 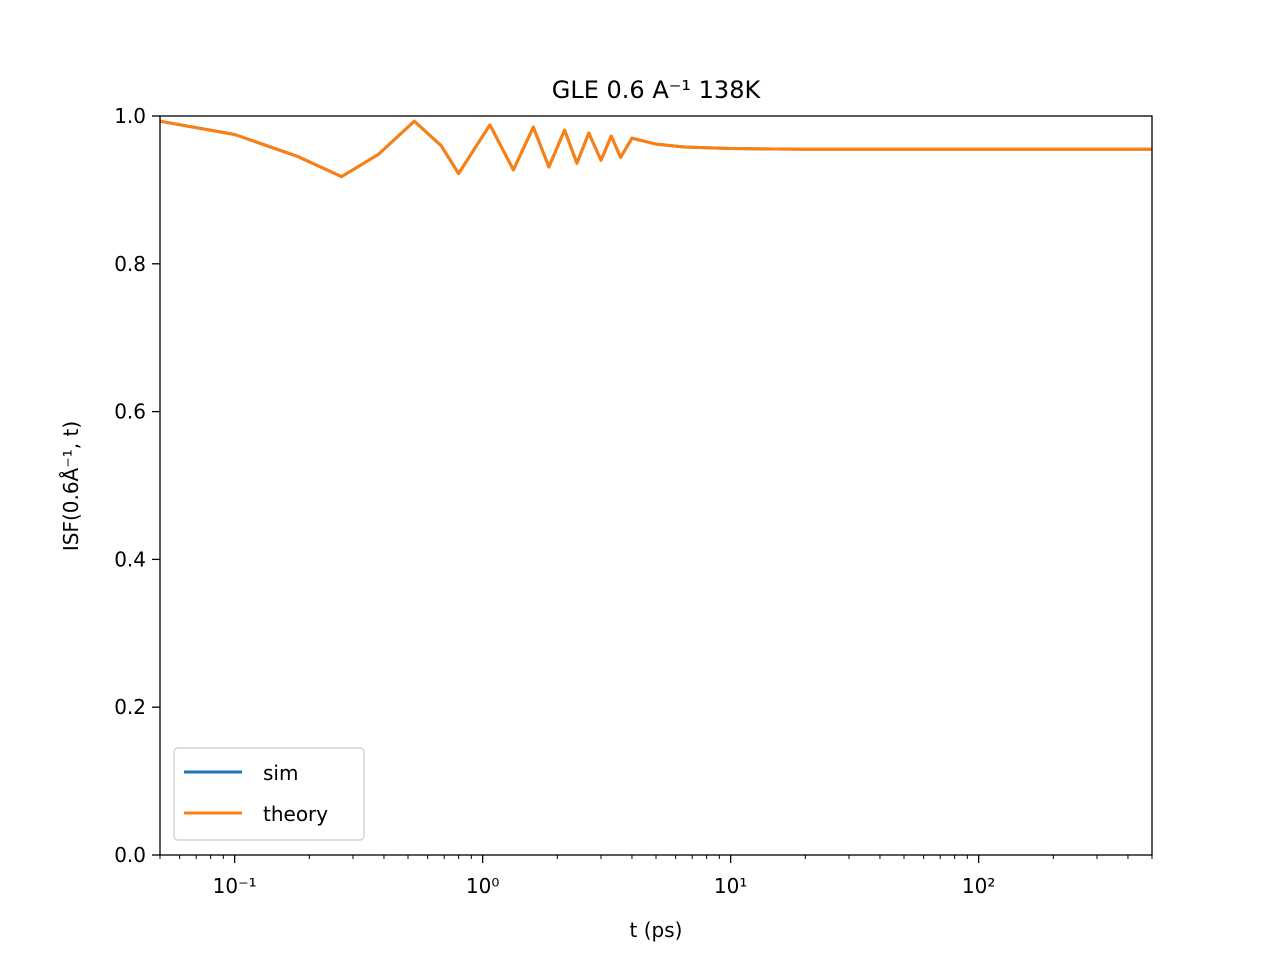 I want to click on series-layer, so click(x=655, y=149).